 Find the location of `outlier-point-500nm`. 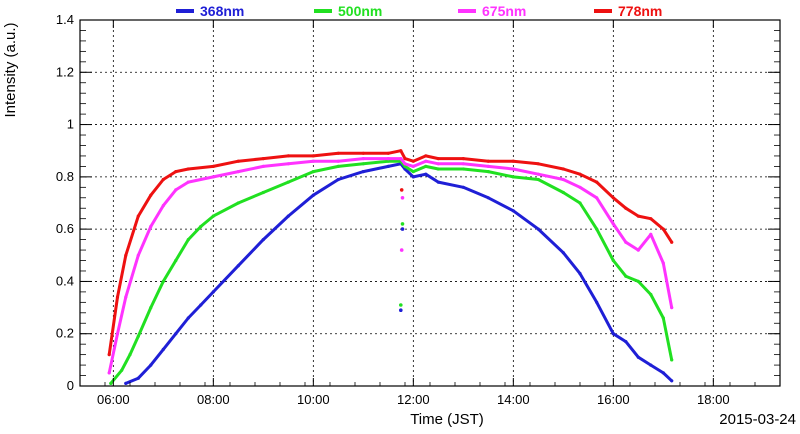

outlier-point-500nm is located at coordinates (401, 305).